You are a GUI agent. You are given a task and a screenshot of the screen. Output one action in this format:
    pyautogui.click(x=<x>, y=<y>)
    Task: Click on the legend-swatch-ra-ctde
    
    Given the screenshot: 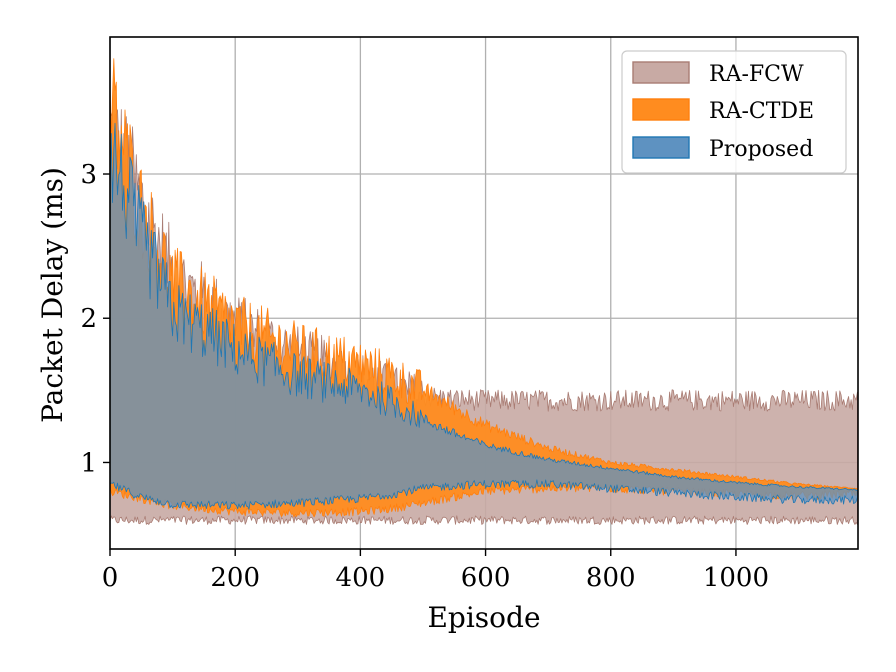 What is the action you would take?
    pyautogui.click(x=661, y=109)
    